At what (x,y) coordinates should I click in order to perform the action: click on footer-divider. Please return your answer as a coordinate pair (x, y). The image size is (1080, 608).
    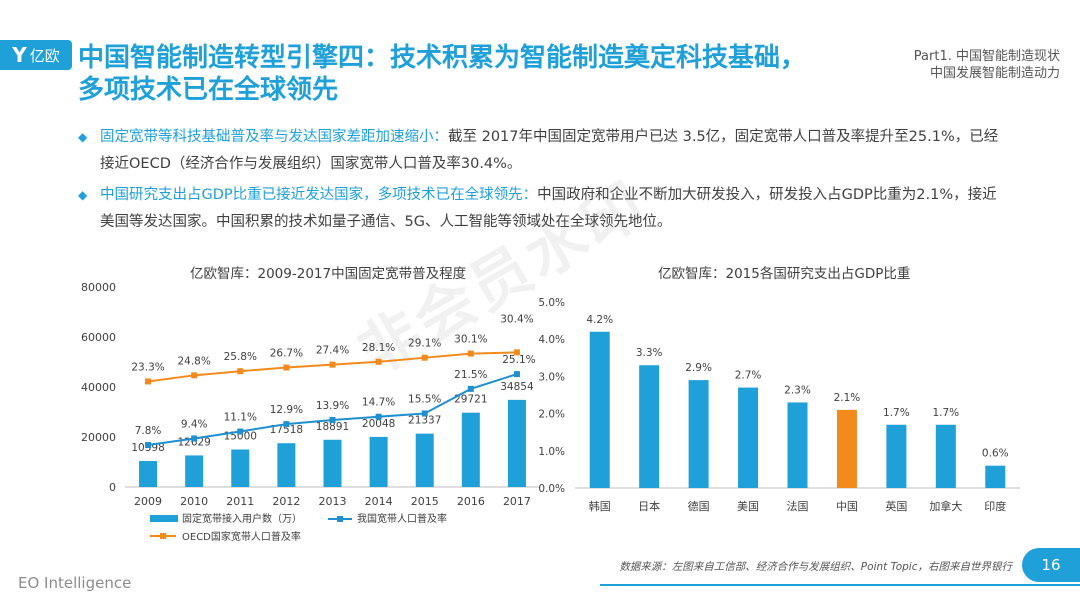
    Looking at the image, I should click on (840, 585).